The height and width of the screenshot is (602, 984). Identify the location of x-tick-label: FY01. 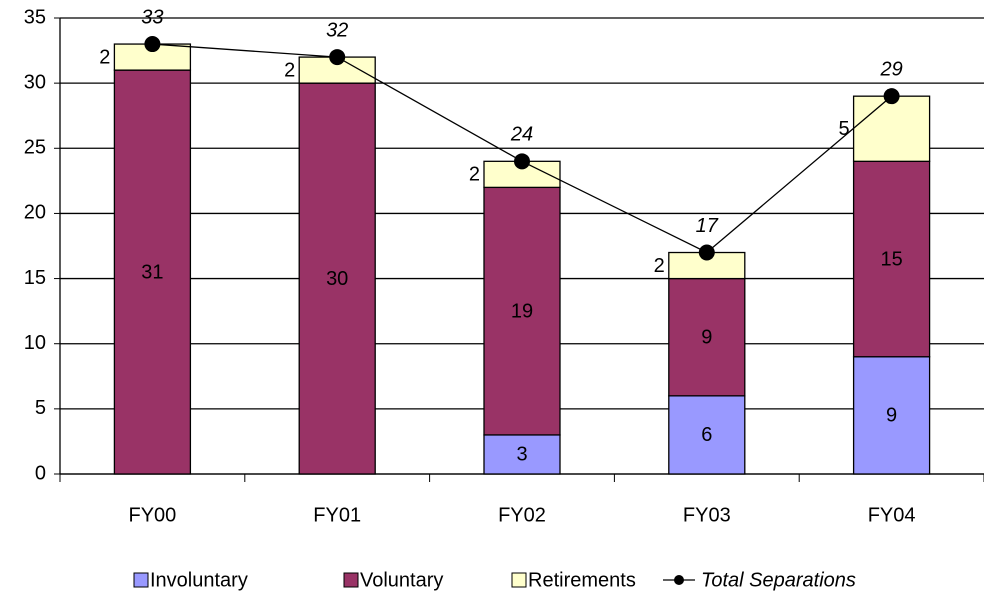
(337, 515).